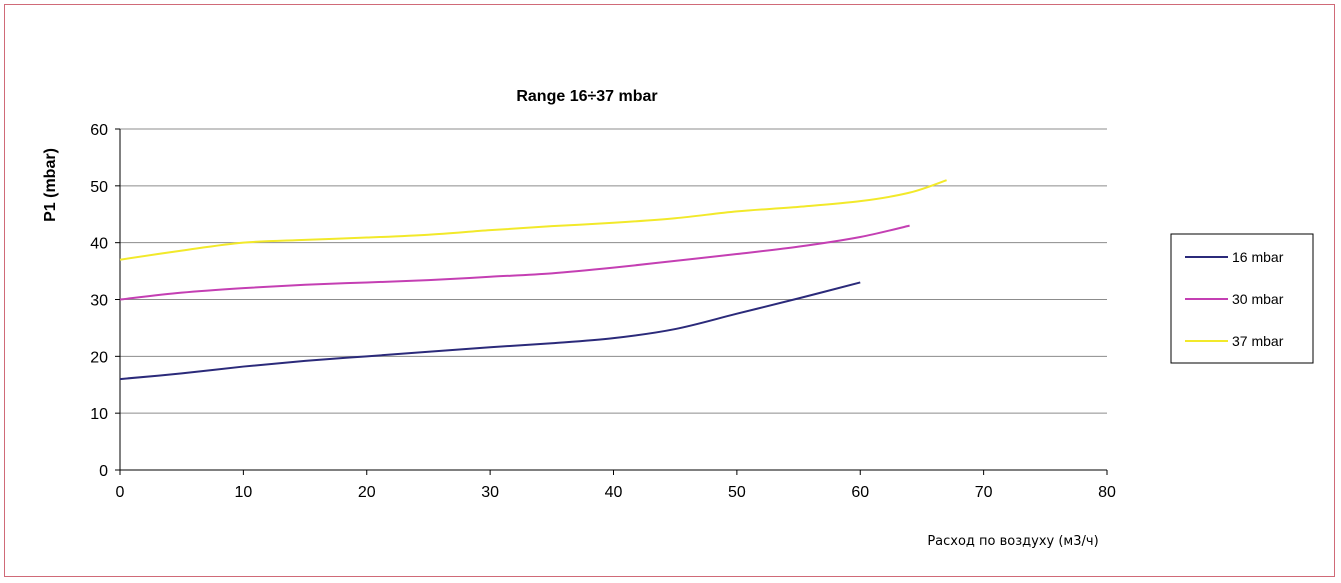 The width and height of the screenshot is (1341, 583). What do you see at coordinates (1258, 299) in the screenshot?
I see `legend-label: 30 mbar` at bounding box center [1258, 299].